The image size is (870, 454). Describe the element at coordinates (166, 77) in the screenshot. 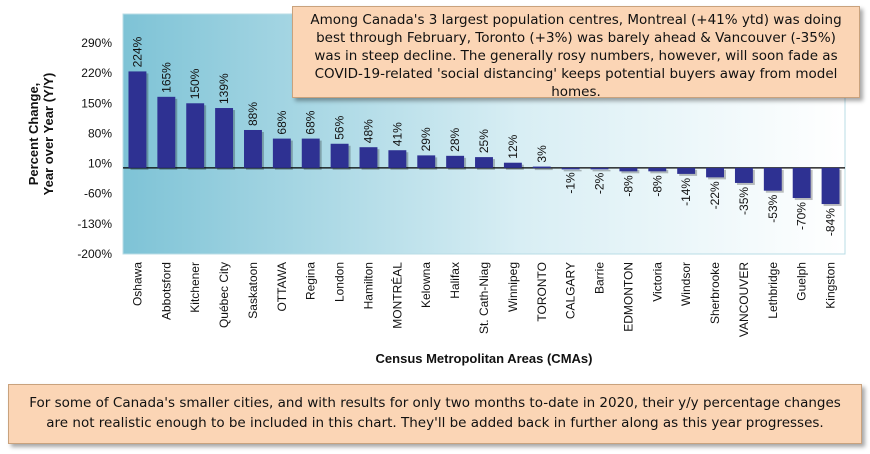

I see `bar-value-label: 165%` at that location.